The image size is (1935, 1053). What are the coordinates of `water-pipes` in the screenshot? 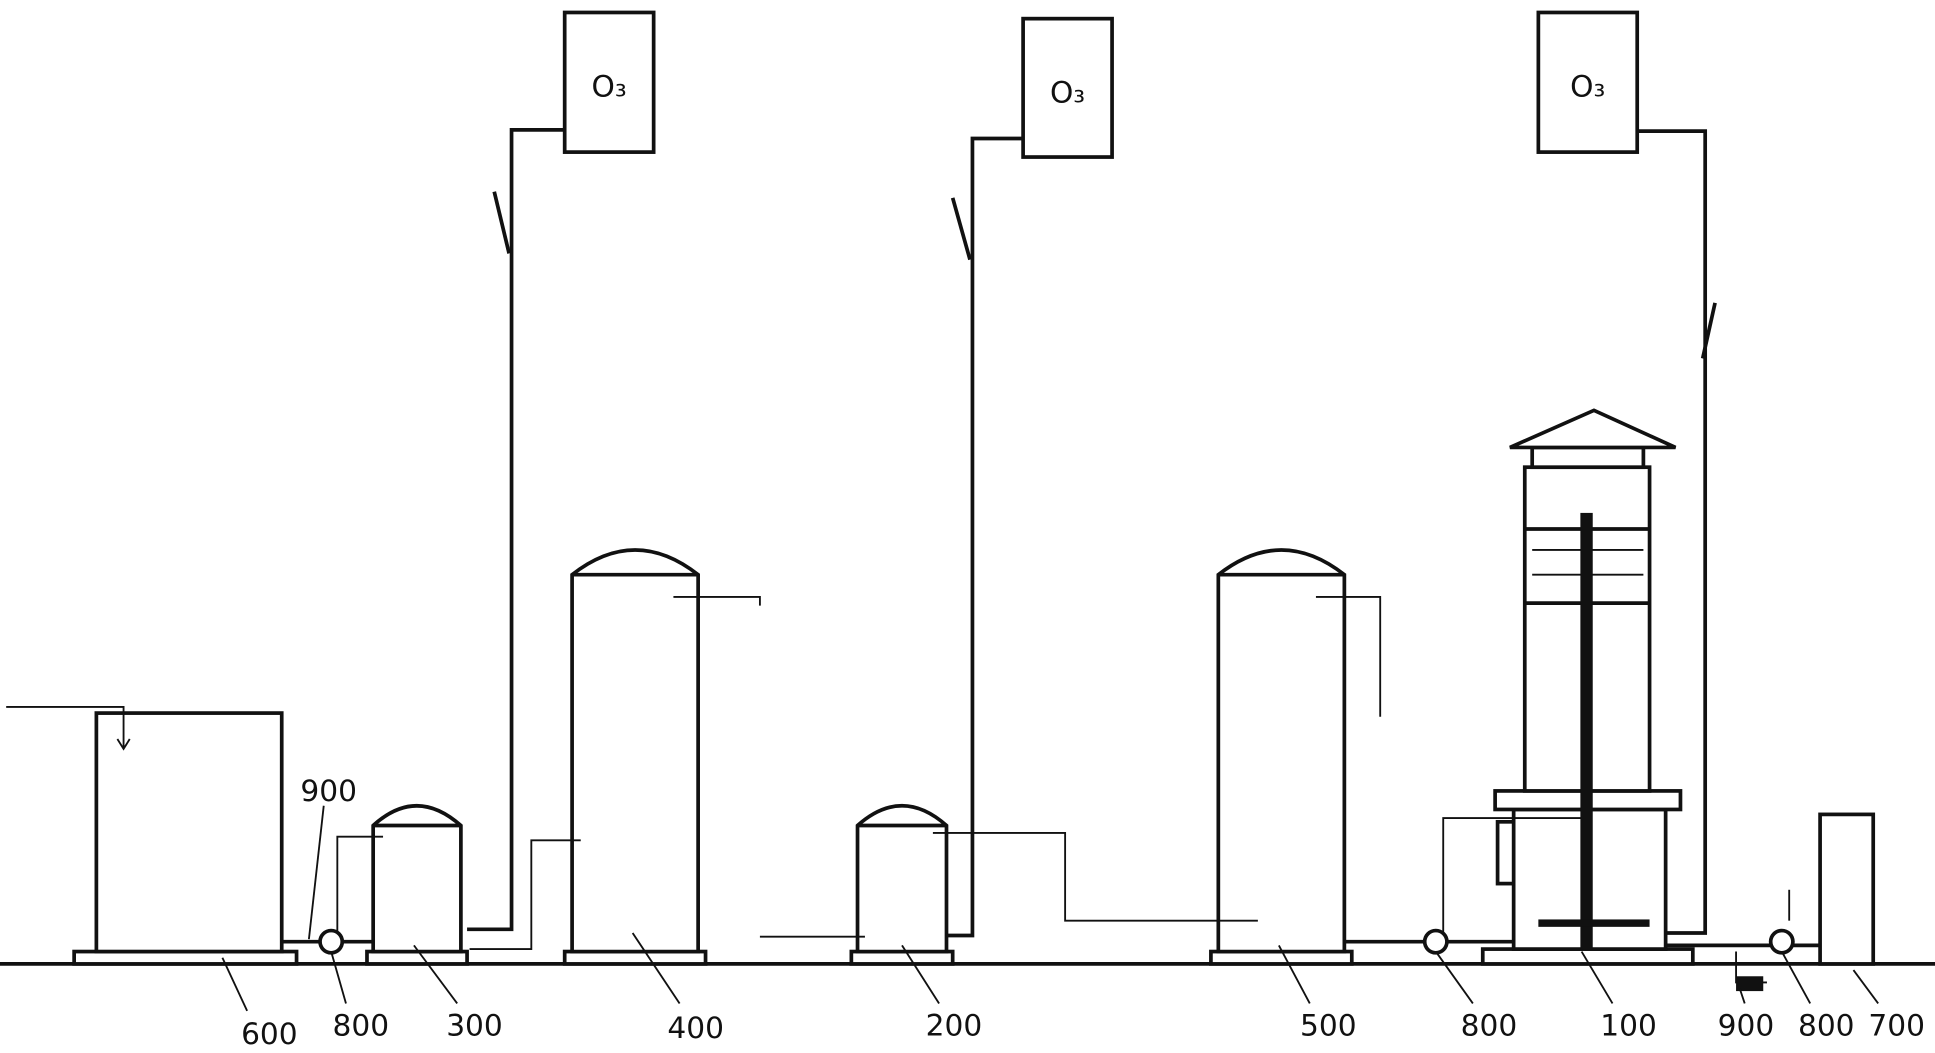 It's located at (1051, 912).